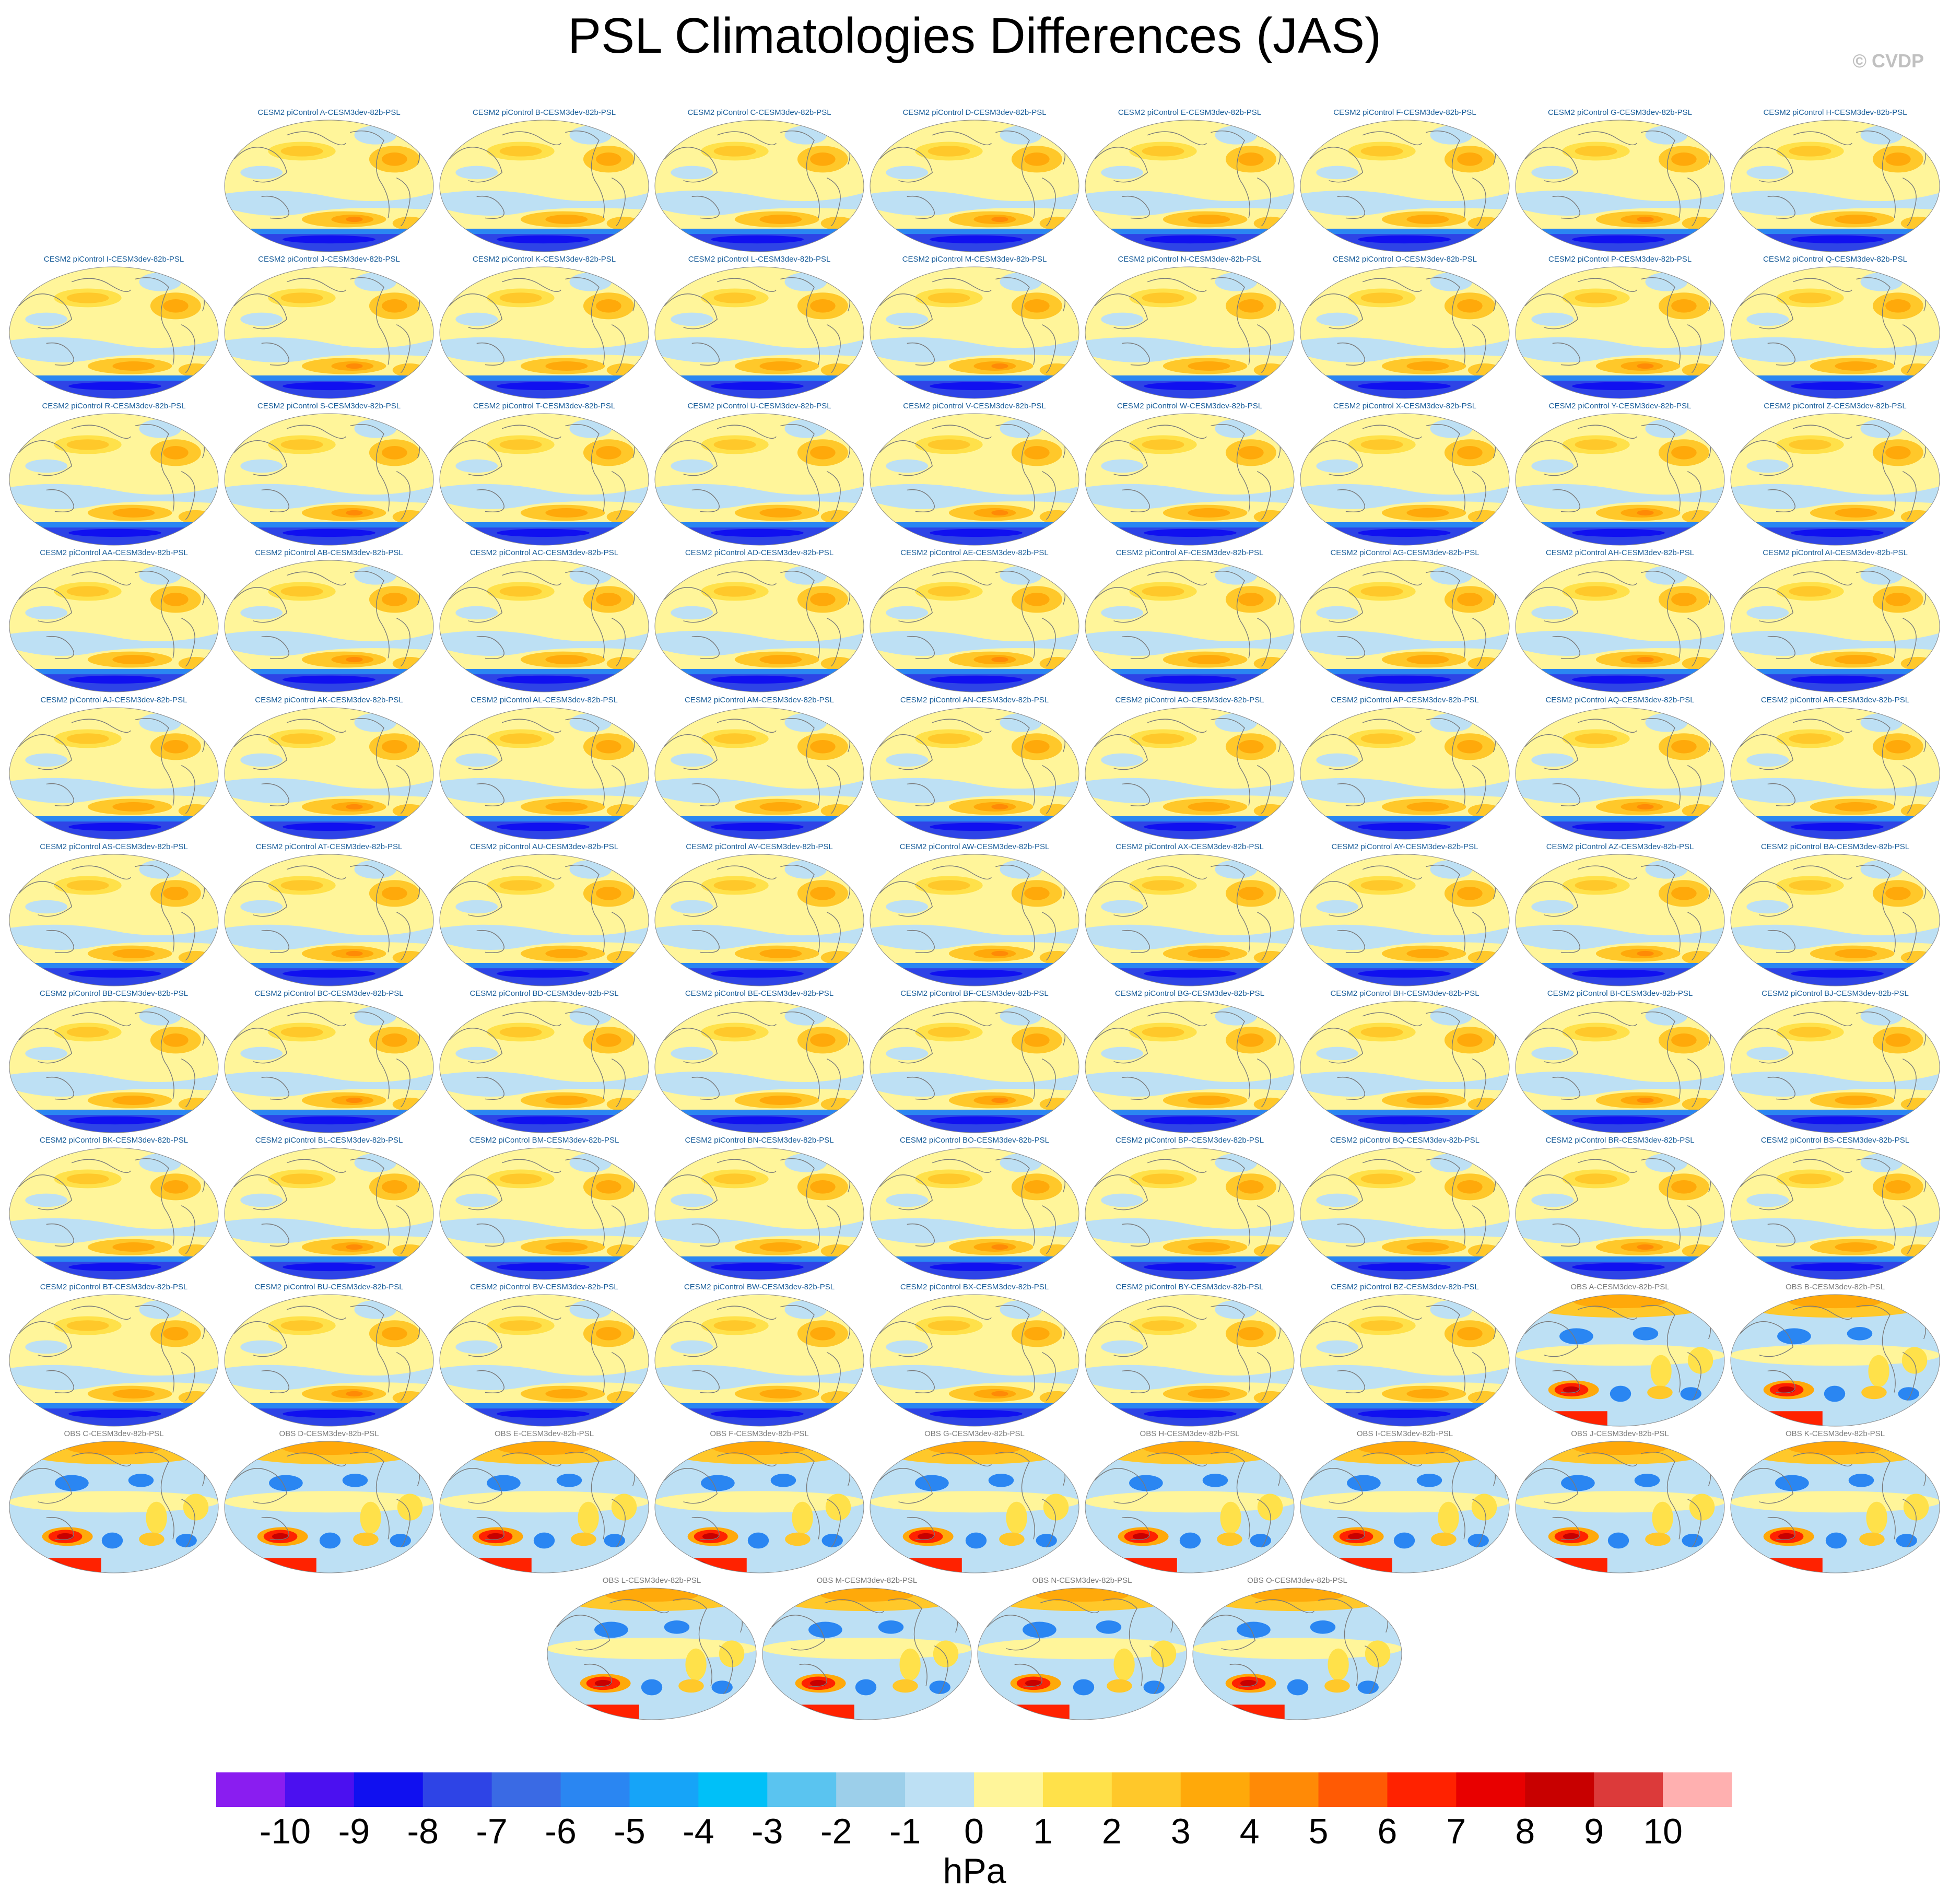  I want to click on map-panel: CESM2 piControl C-CESM3dev-82b-PSL, so click(759, 181).